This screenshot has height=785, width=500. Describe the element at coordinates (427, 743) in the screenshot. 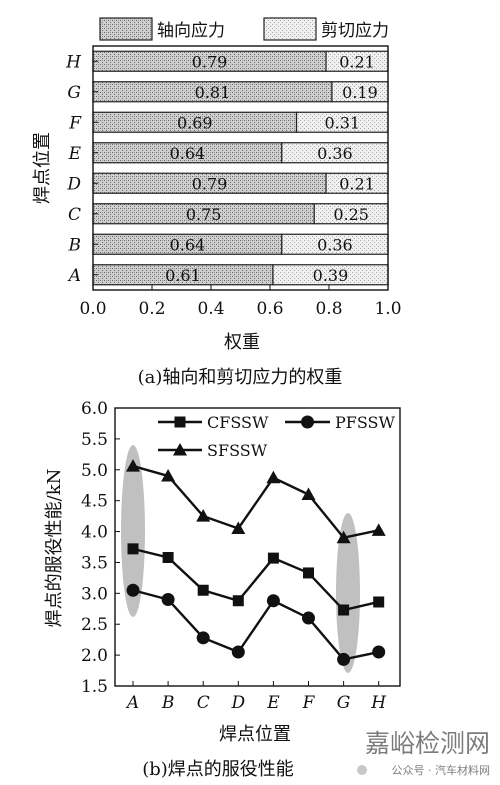

I see `watermark-brand: 嘉峪检测网` at that location.